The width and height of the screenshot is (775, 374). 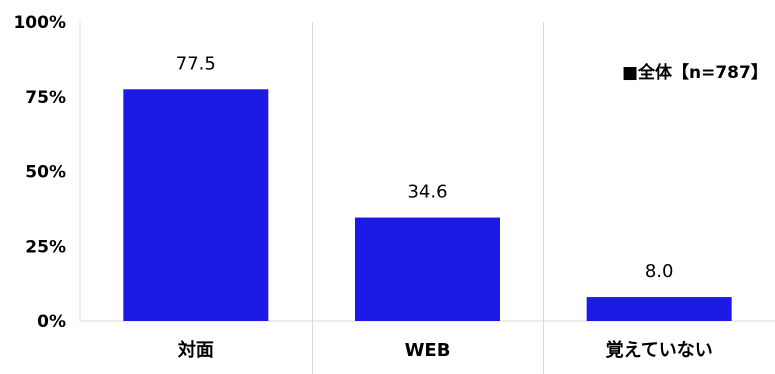 I want to click on data-label: 34.6, so click(x=427, y=192).